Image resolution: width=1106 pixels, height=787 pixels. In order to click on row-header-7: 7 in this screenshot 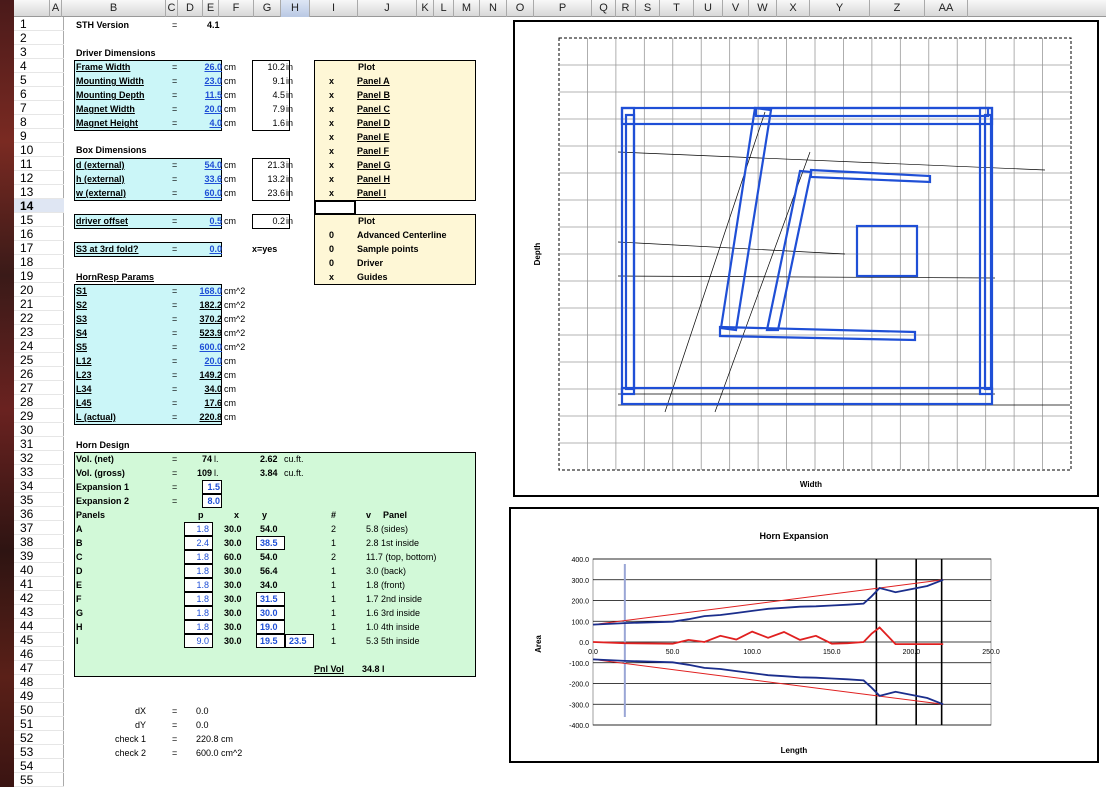, I will do `click(39, 108)`.